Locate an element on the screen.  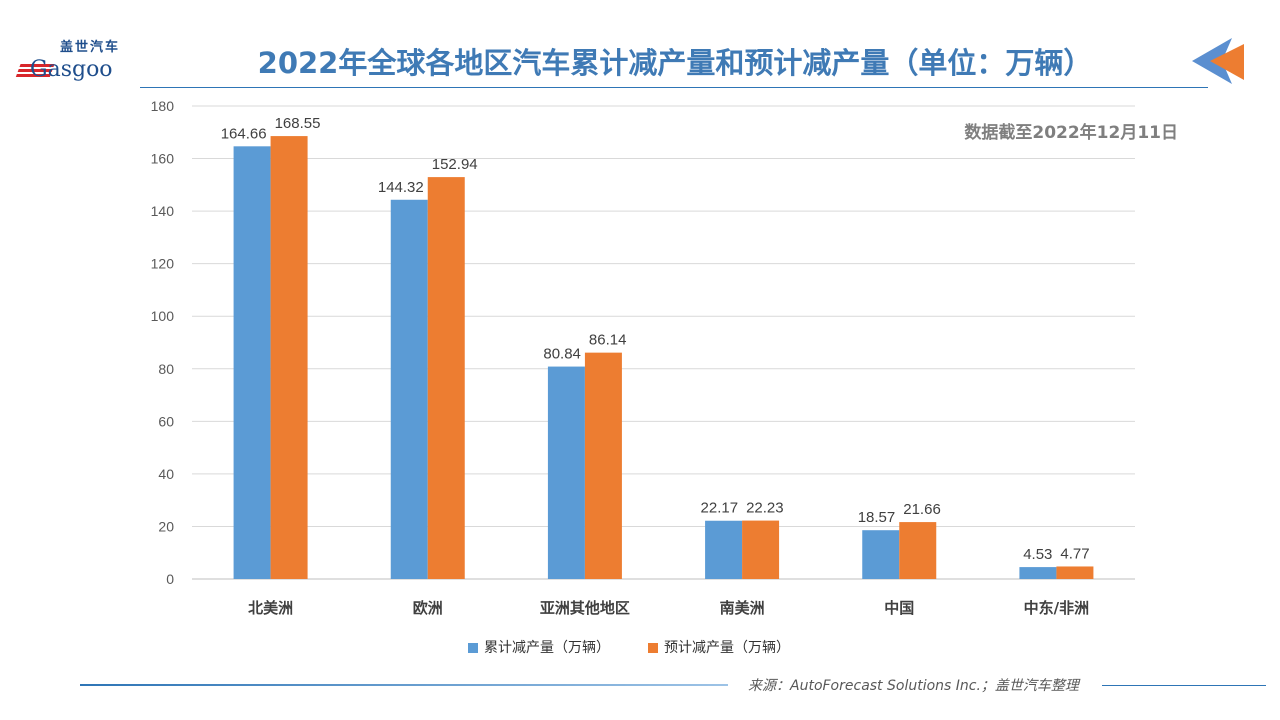
y-tick-label: 40 is located at coordinates (166, 474).